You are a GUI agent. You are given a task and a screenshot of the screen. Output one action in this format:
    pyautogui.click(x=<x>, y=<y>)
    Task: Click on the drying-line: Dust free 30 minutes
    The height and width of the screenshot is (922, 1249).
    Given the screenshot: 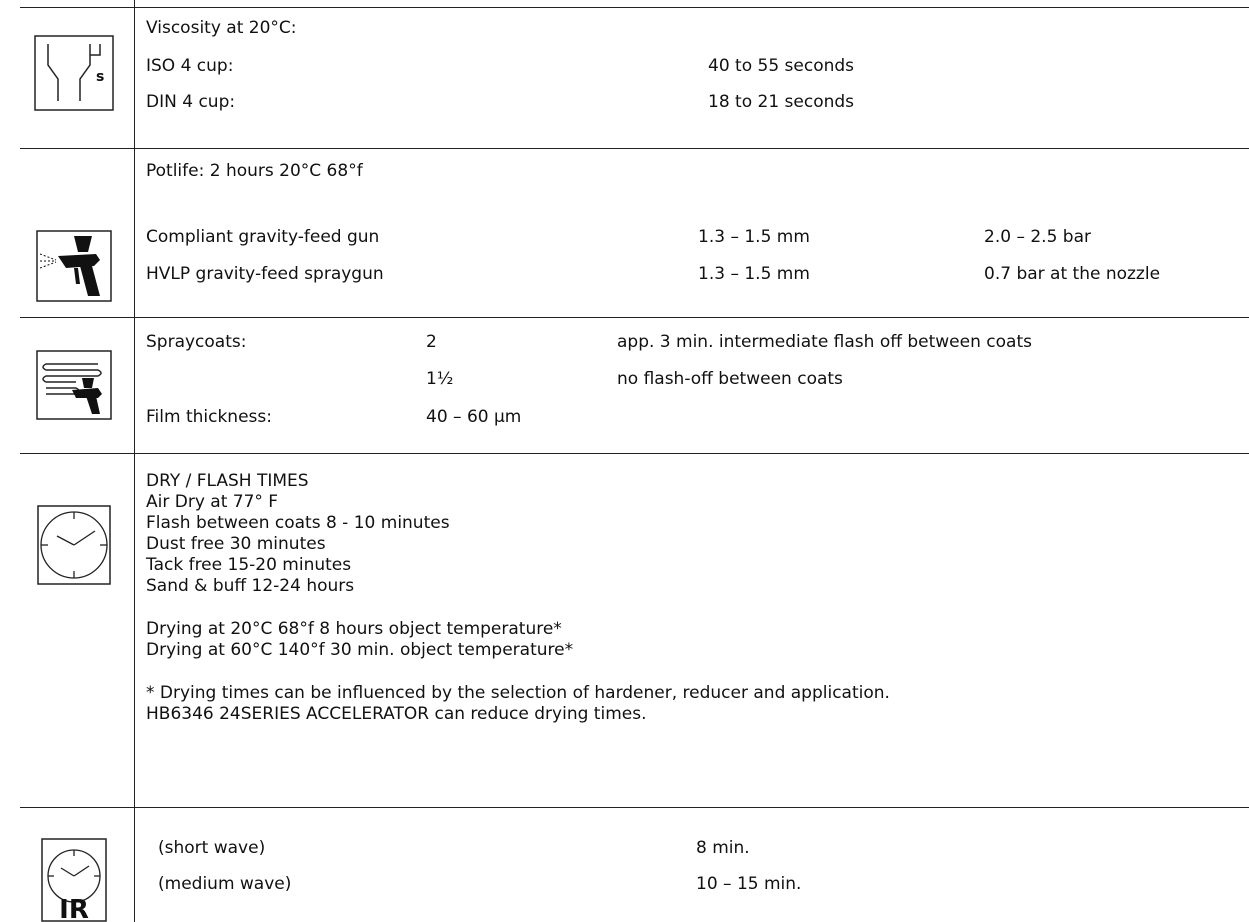 What is the action you would take?
    pyautogui.click(x=236, y=544)
    